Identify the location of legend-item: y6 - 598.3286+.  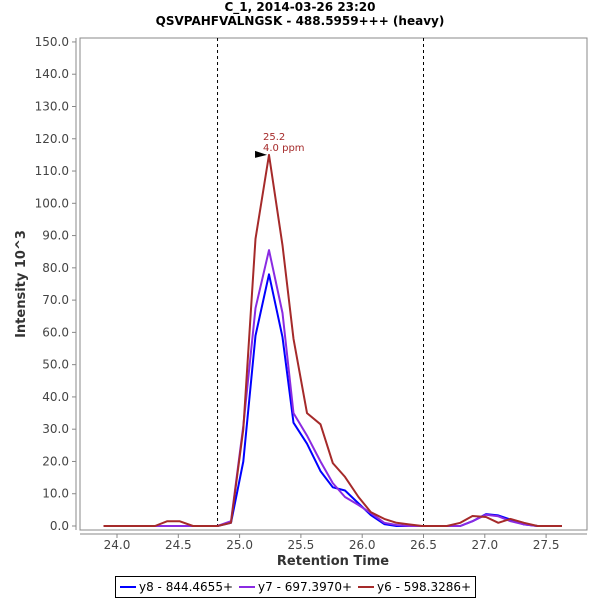
(414, 587).